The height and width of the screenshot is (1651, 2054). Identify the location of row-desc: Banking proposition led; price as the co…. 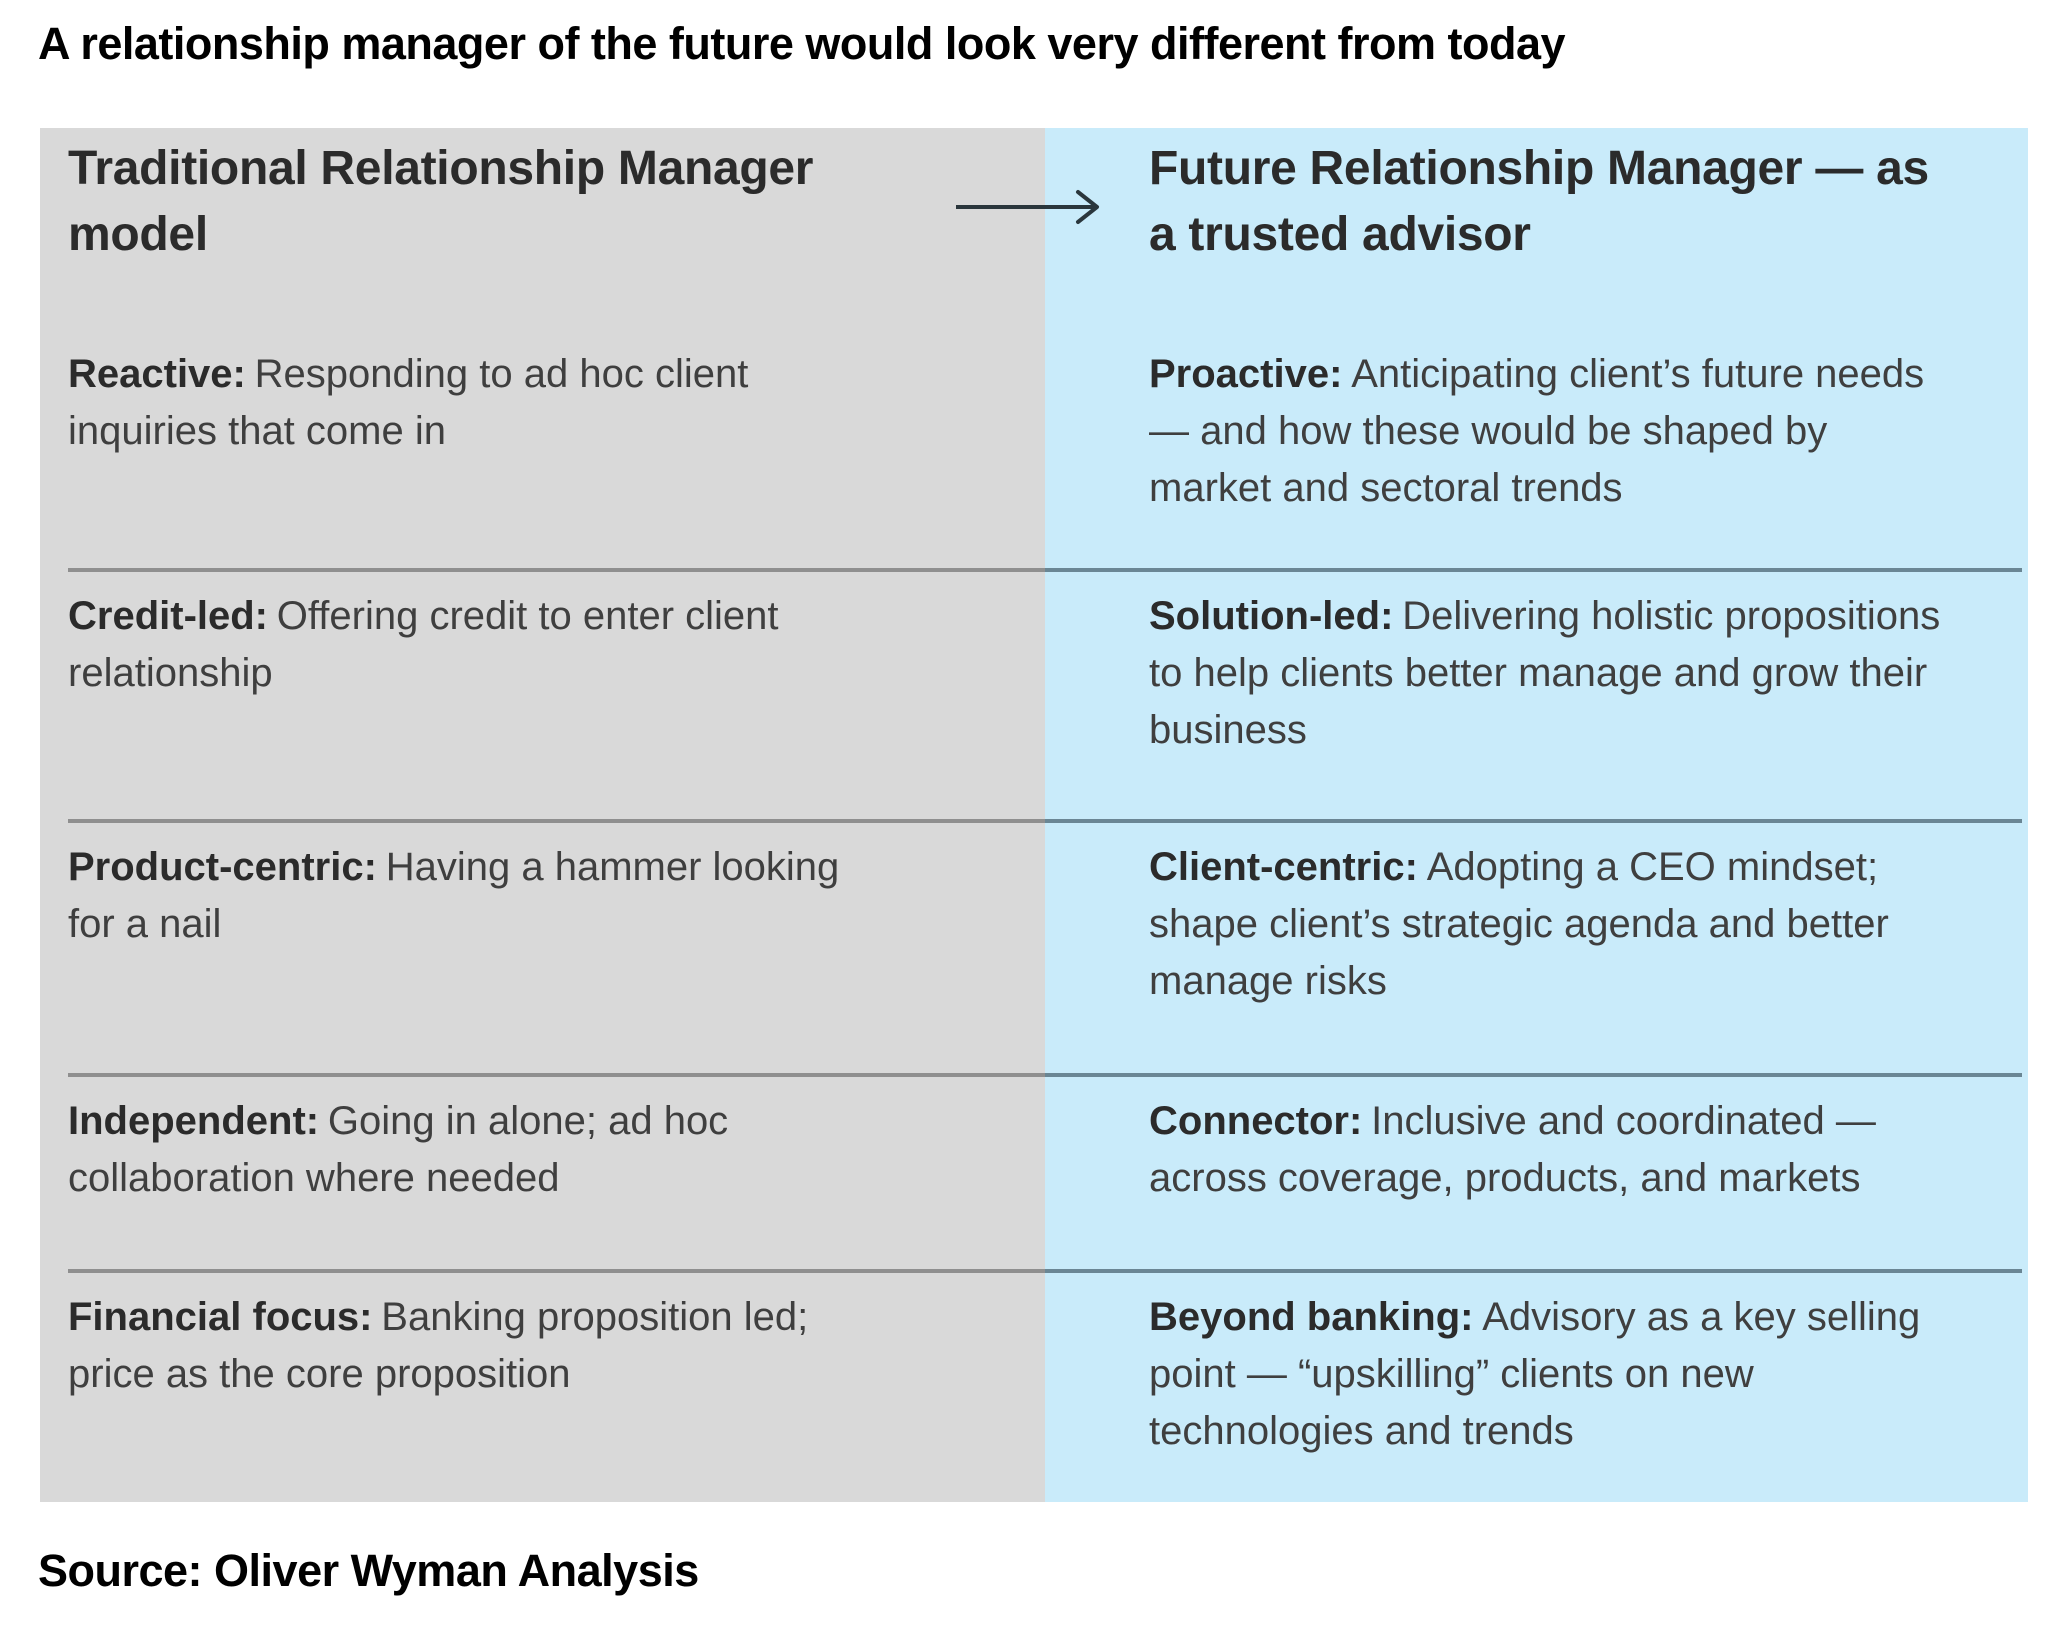
(438, 1345).